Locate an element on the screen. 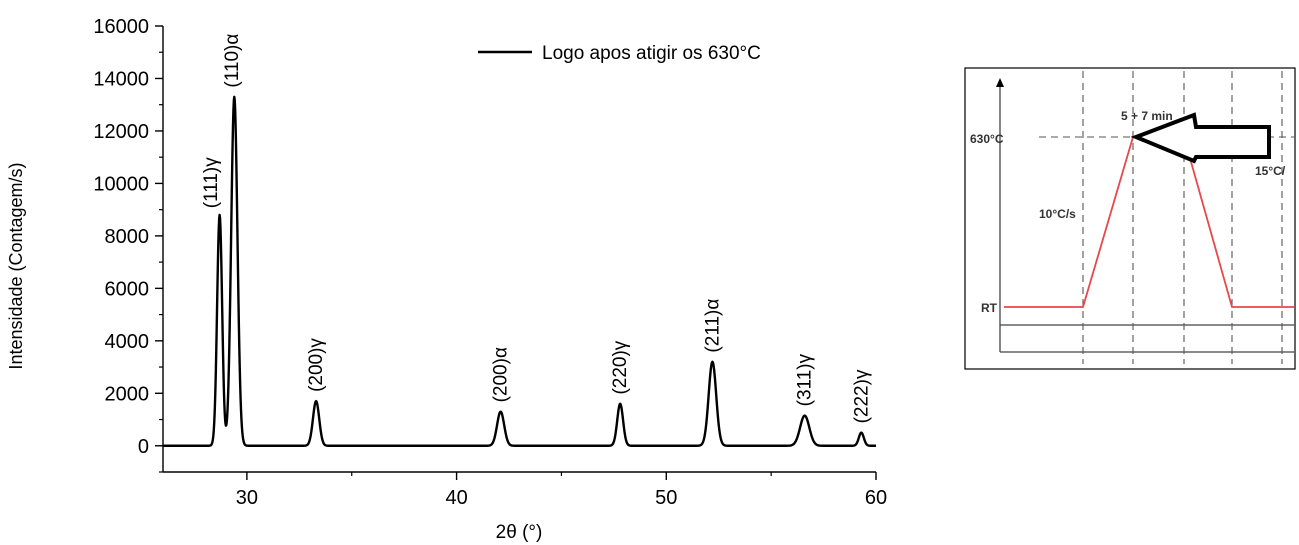 The image size is (1299, 545). peak-label: (311)γ is located at coordinates (805, 379).